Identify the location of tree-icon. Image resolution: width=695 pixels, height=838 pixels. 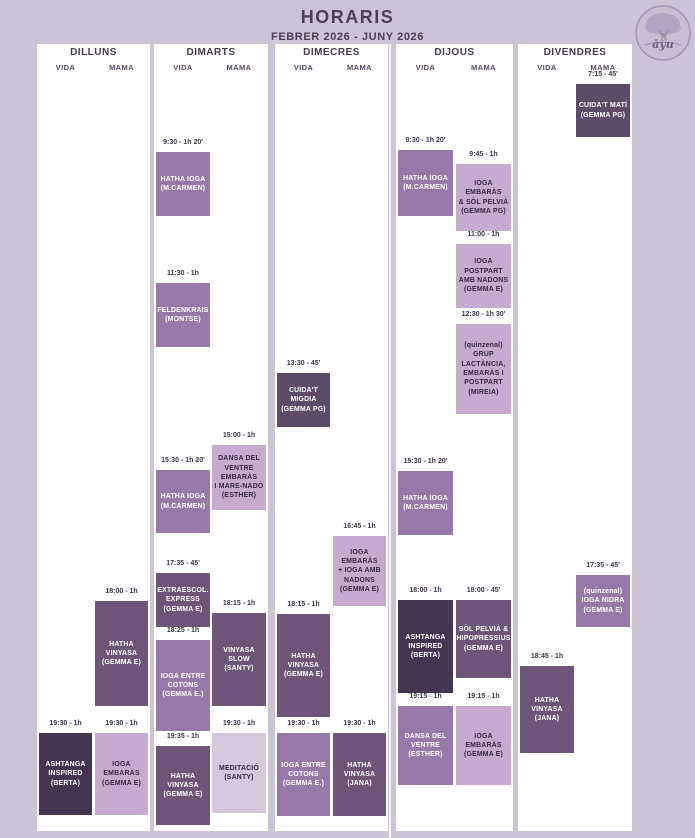
(663, 29).